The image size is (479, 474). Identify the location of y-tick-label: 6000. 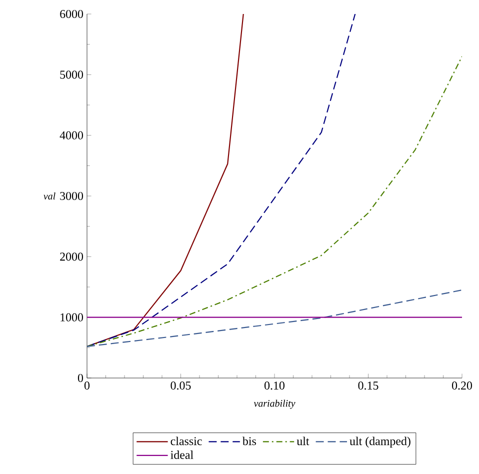
(72, 14).